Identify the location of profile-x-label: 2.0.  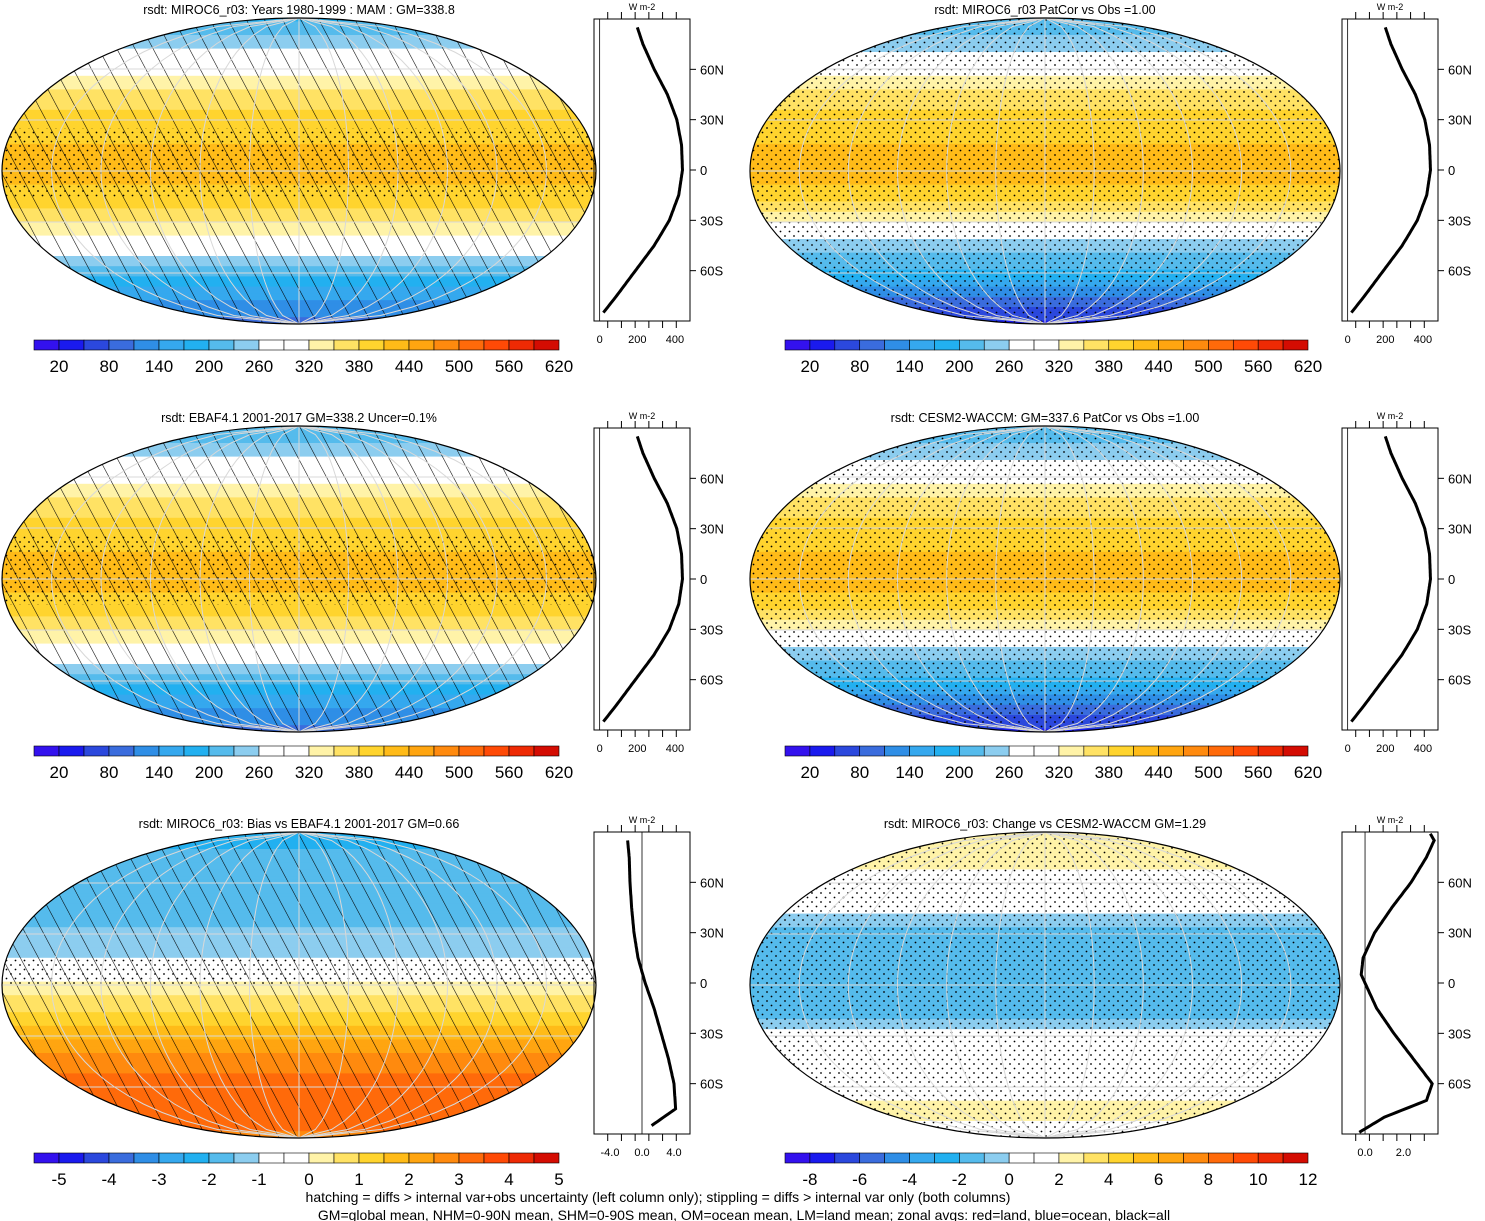
(1403, 1153).